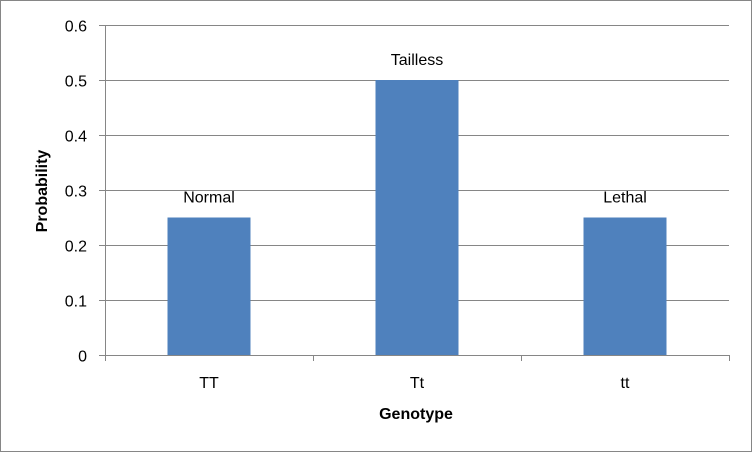  What do you see at coordinates (625, 198) in the screenshot?
I see `bar-data-label: Lethal` at bounding box center [625, 198].